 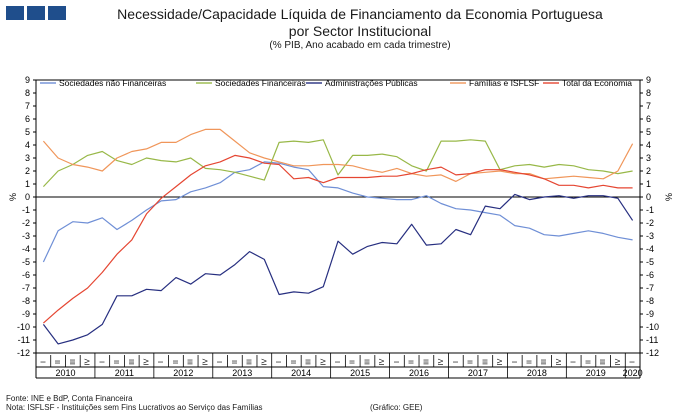 What do you see at coordinates (27, 197) in the screenshot?
I see `y-tick-label-left: 0` at bounding box center [27, 197].